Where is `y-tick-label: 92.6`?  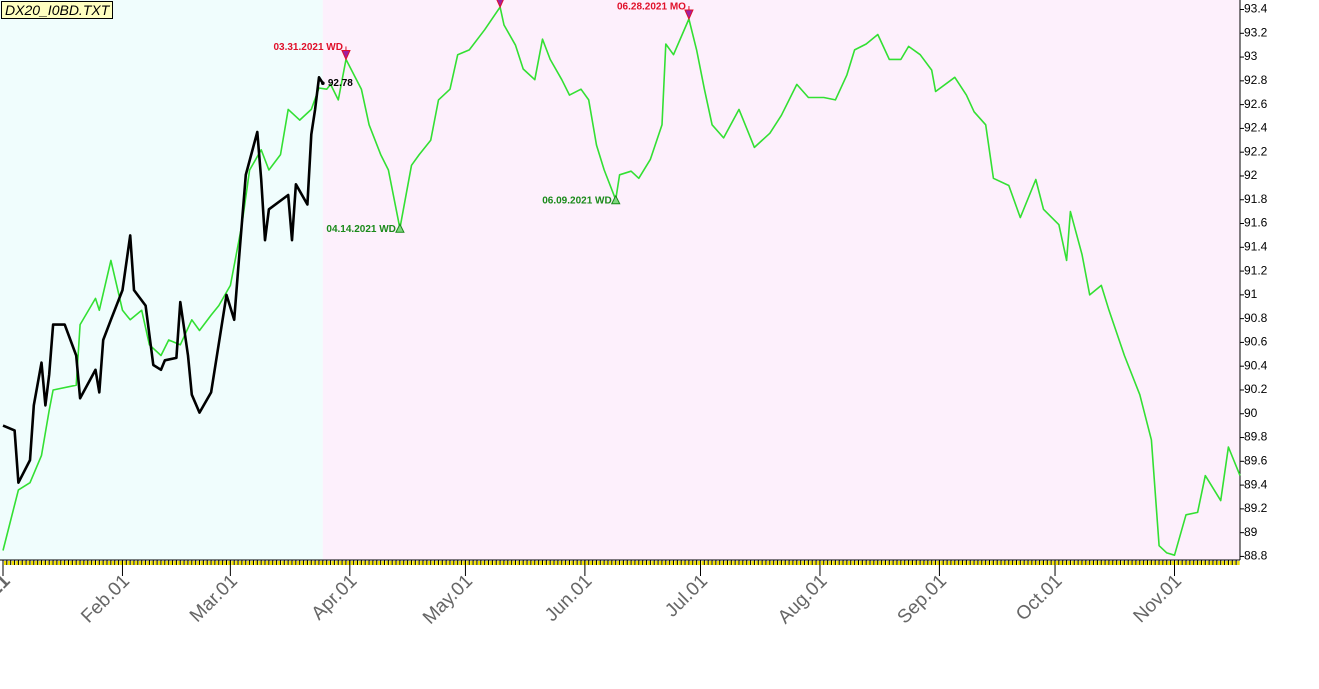
y-tick-label: 92.6 is located at coordinates (1256, 104).